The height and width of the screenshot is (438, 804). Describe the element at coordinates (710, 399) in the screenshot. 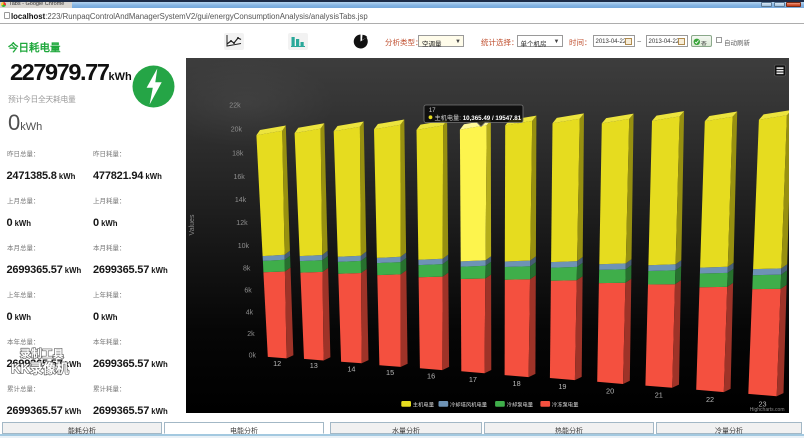

I see `svg-text: 22` at that location.